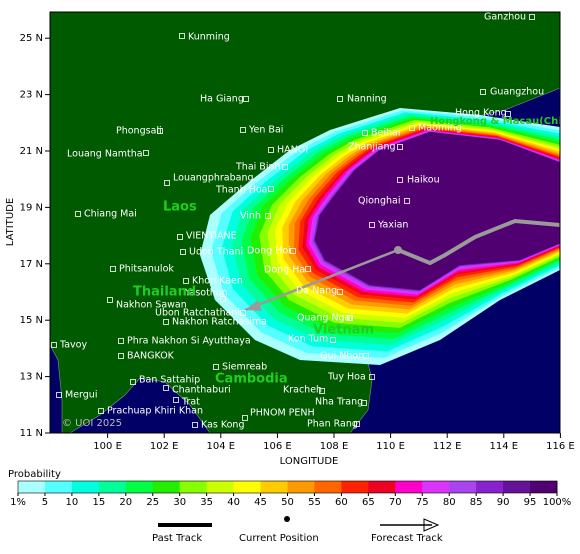 Image resolution: width=580 pixels, height=554 pixels. What do you see at coordinates (139, 131) in the screenshot?
I see `place-label: Phongsali` at bounding box center [139, 131].